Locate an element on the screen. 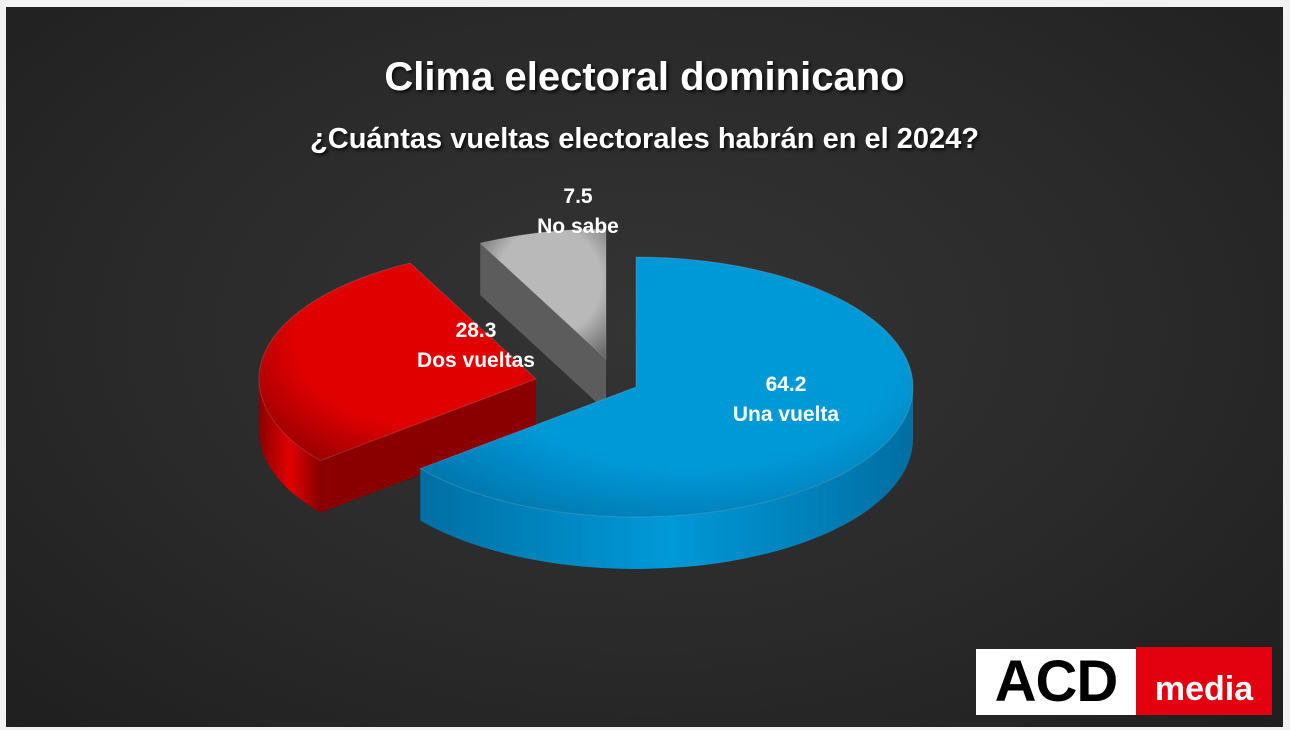 The width and height of the screenshot is (1290, 730). logo-media-box: media is located at coordinates (1204, 681).